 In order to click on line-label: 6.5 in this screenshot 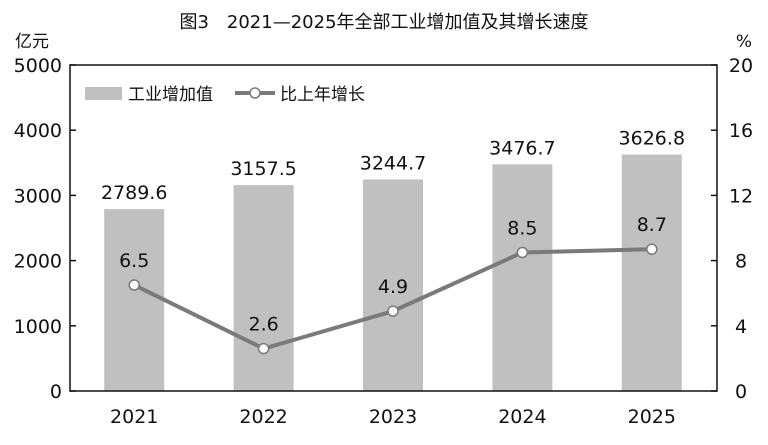, I will do `click(134, 261)`.